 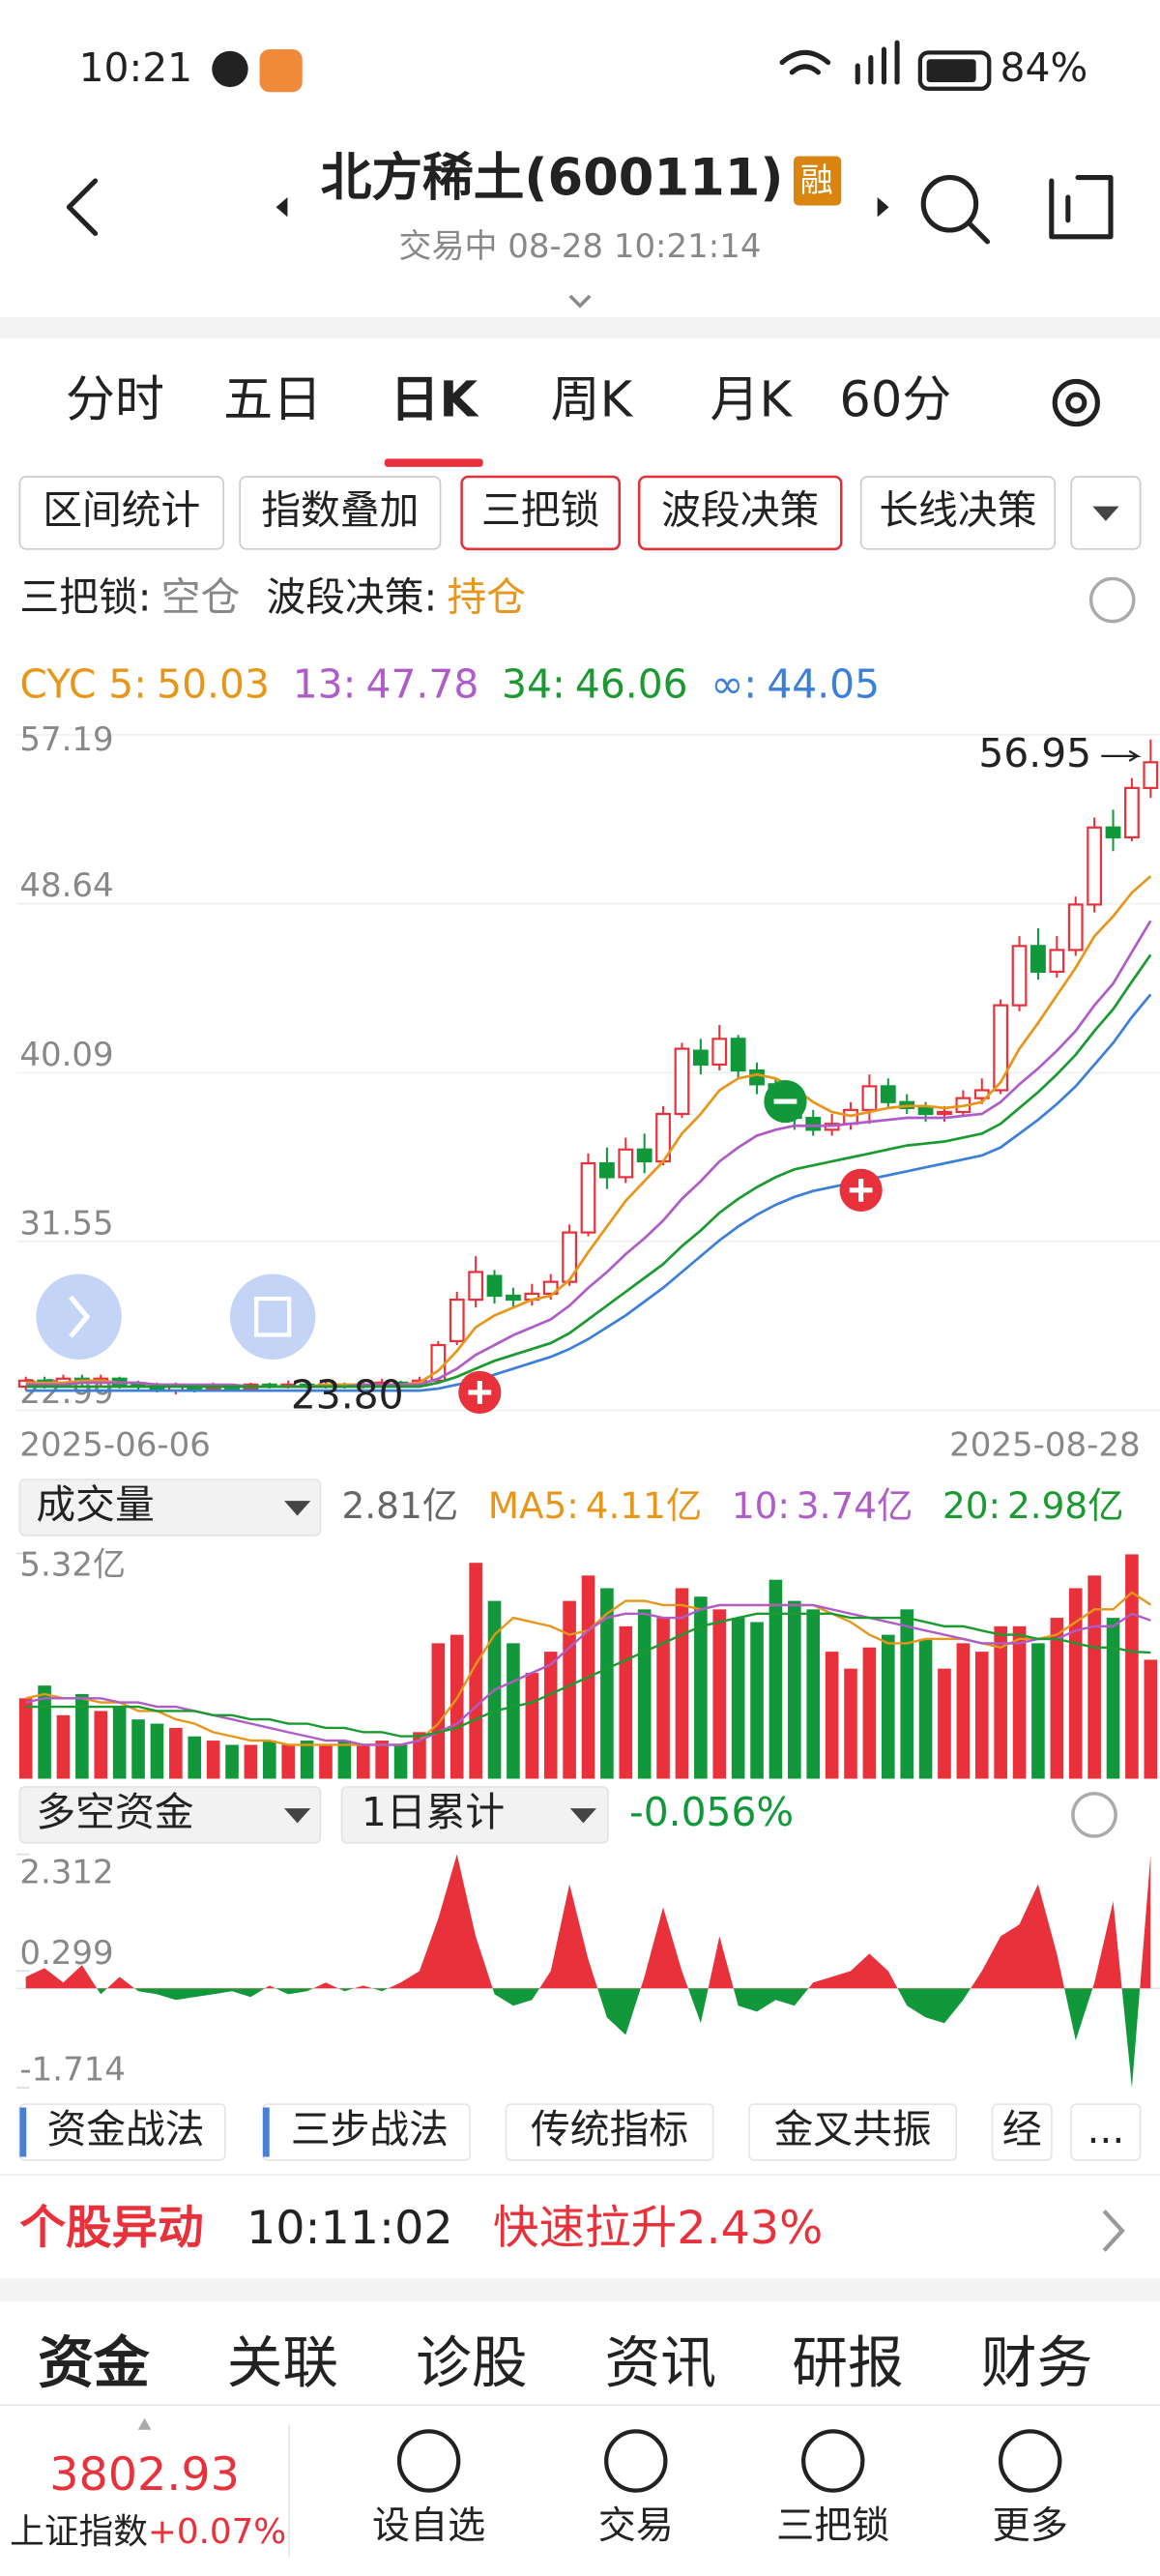 What do you see at coordinates (23, 2132) in the screenshot?
I see `tab-accent` at bounding box center [23, 2132].